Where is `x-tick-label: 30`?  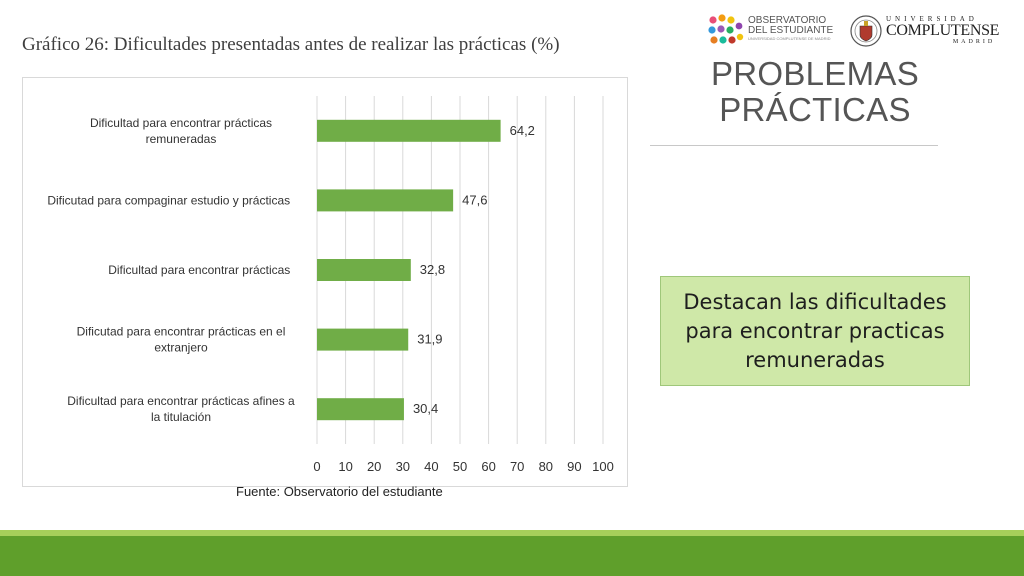 x-tick-label: 30 is located at coordinates (403, 466).